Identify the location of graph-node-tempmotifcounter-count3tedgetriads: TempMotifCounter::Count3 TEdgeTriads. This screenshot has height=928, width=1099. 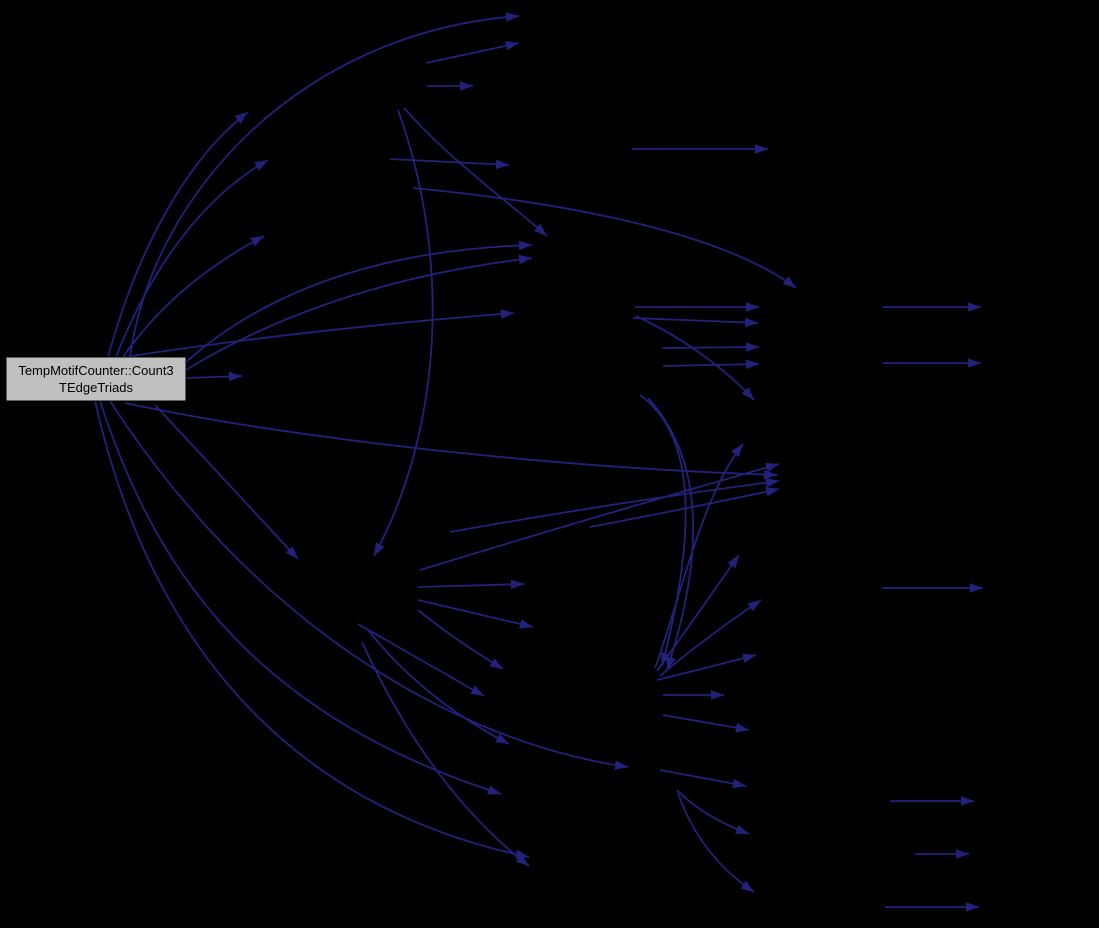
(96, 379).